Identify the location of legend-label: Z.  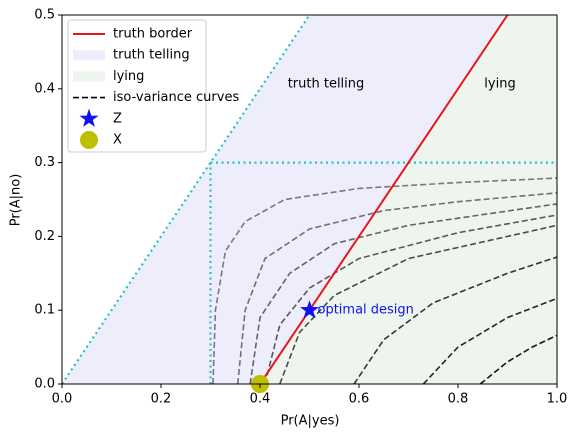
(117, 118).